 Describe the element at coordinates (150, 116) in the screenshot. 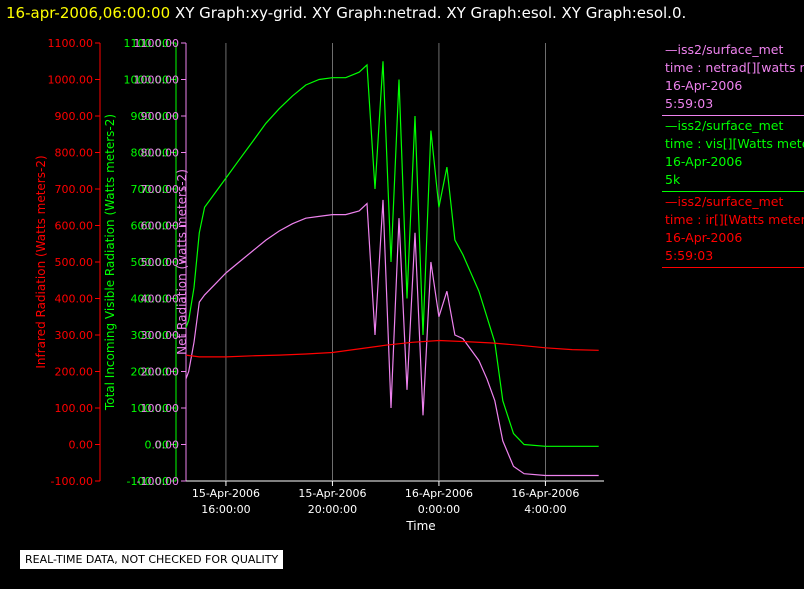

I see `vis-axis-tick-label: 900.00` at that location.